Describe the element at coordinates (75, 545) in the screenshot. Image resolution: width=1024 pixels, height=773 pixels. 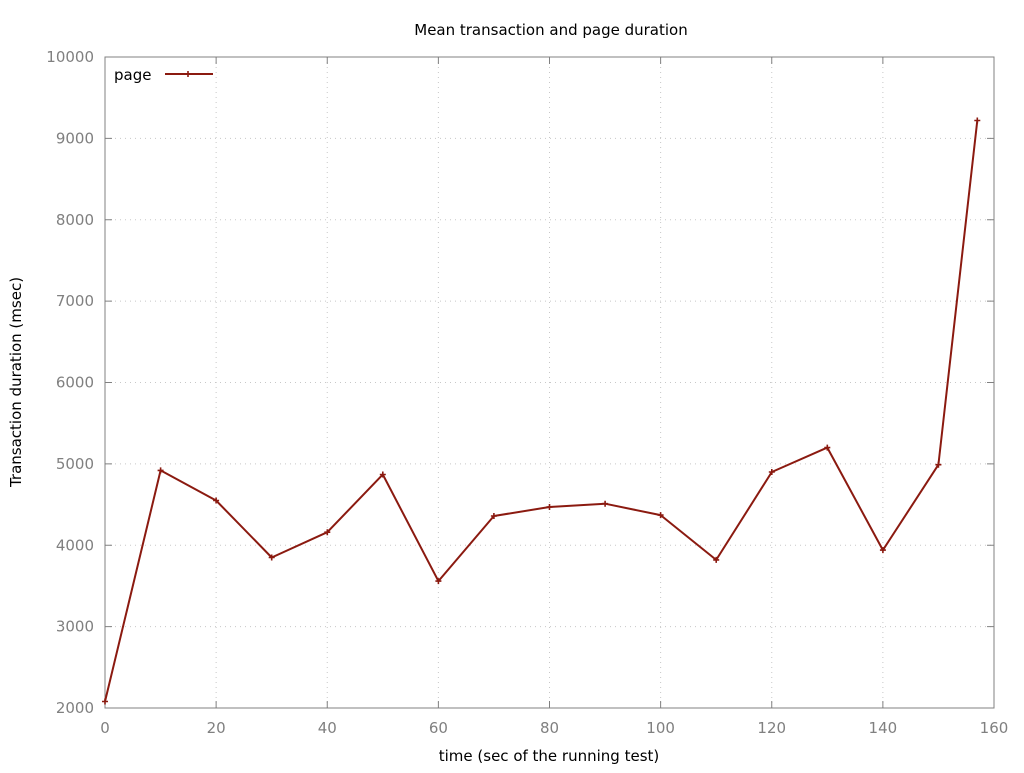
I see `y-tick-label: 4000` at that location.